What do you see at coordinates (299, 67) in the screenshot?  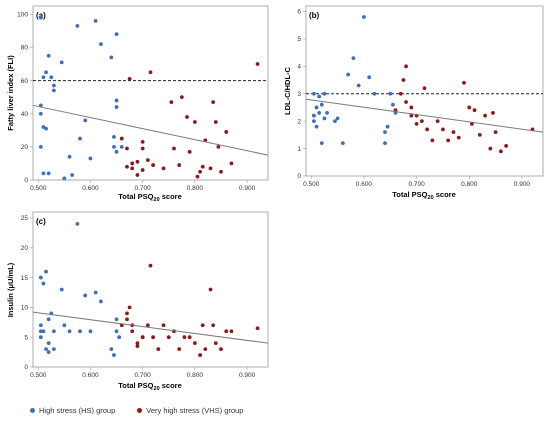 I see `y-tick-label: 4` at bounding box center [299, 67].